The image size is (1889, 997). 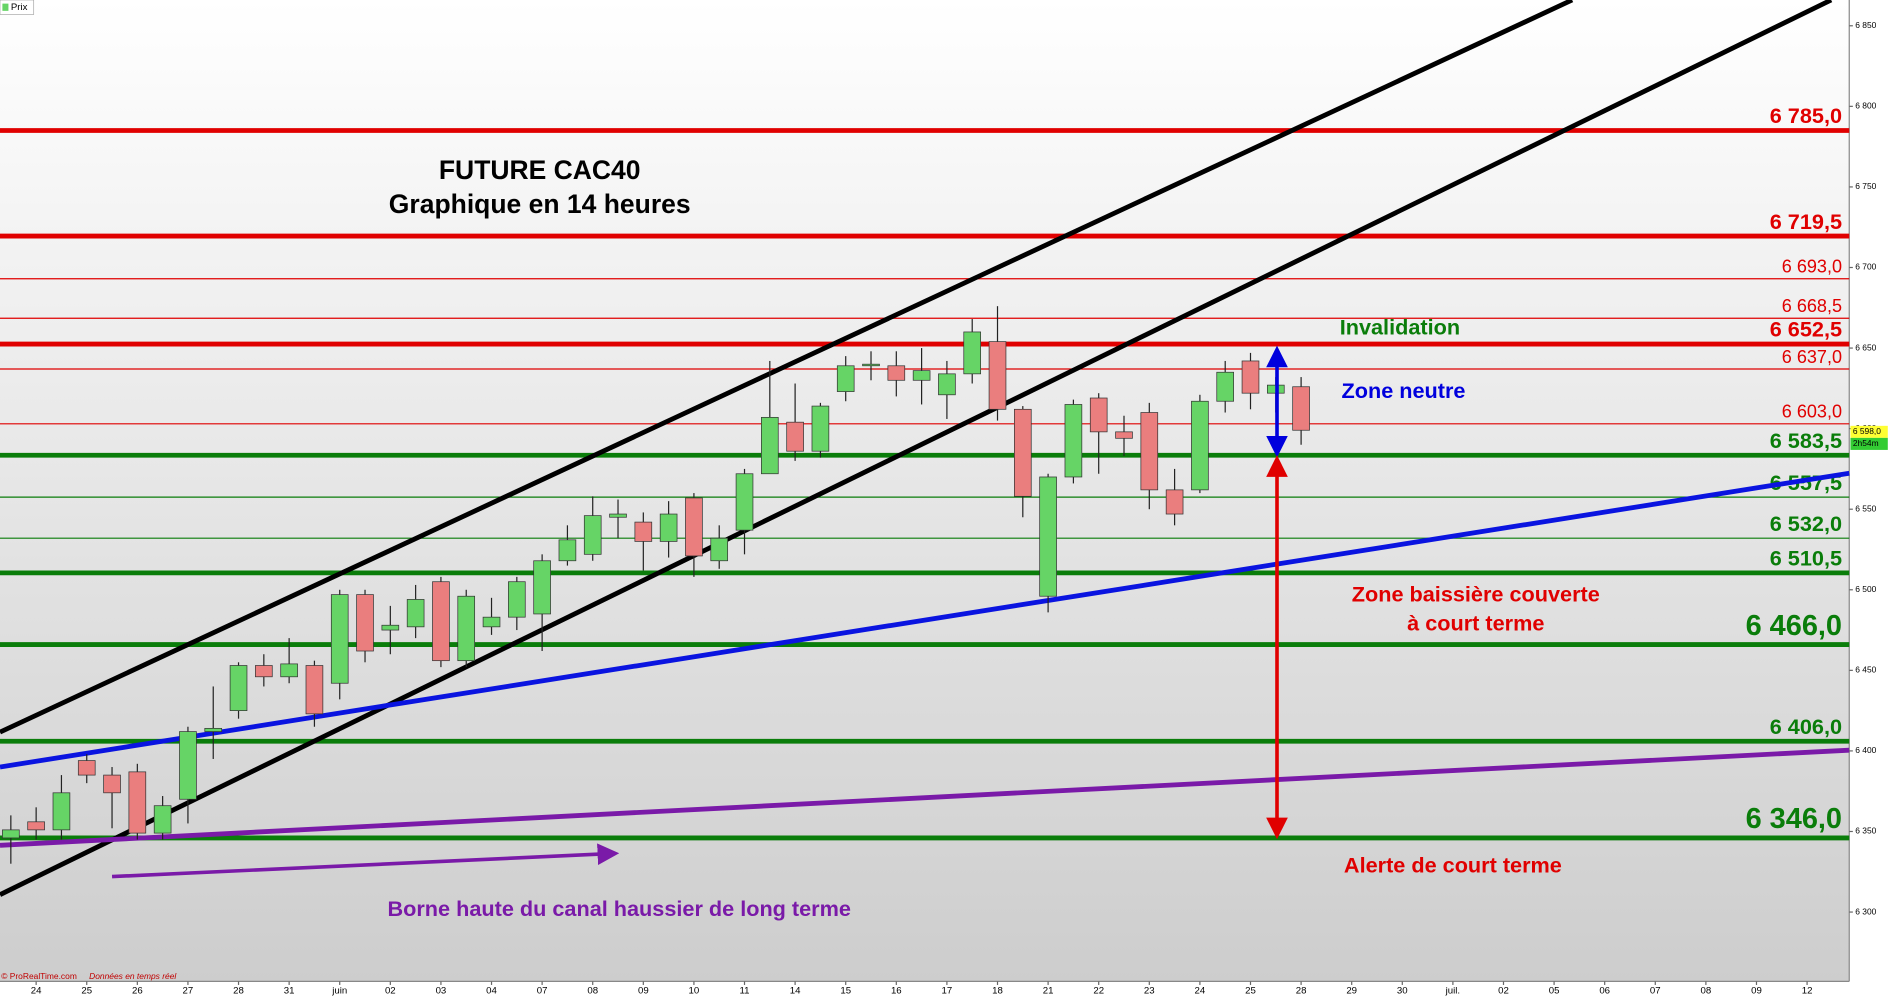 What do you see at coordinates (365, 861) in the screenshot?
I see `channel-arrow` at bounding box center [365, 861].